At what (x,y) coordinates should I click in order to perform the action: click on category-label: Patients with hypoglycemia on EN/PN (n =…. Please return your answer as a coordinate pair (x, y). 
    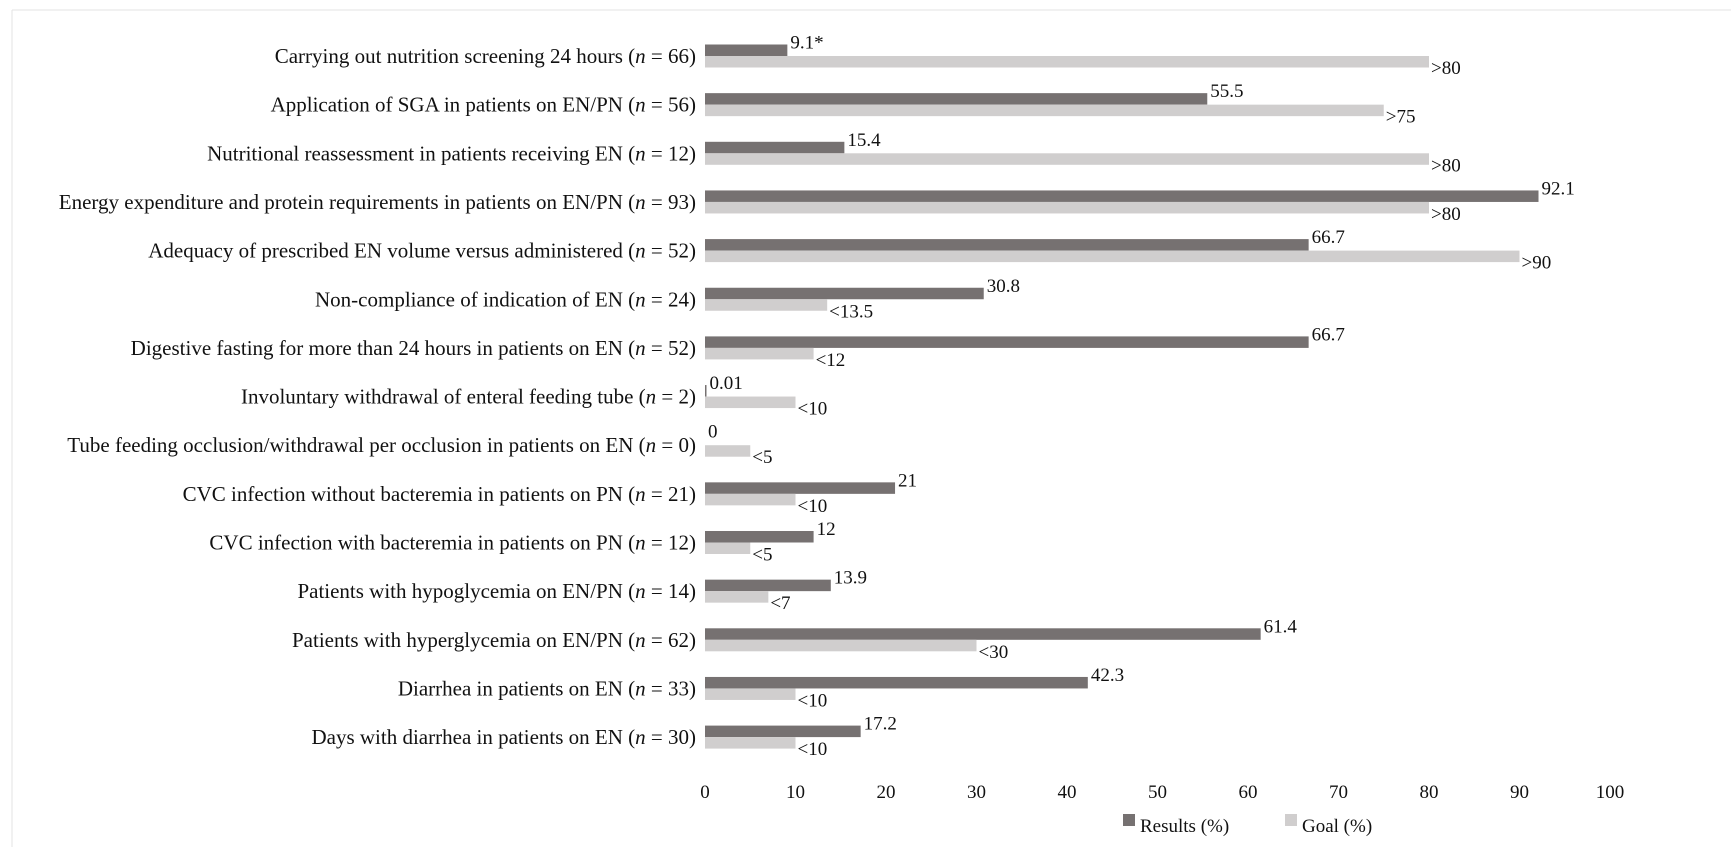
    Looking at the image, I should click on (496, 591).